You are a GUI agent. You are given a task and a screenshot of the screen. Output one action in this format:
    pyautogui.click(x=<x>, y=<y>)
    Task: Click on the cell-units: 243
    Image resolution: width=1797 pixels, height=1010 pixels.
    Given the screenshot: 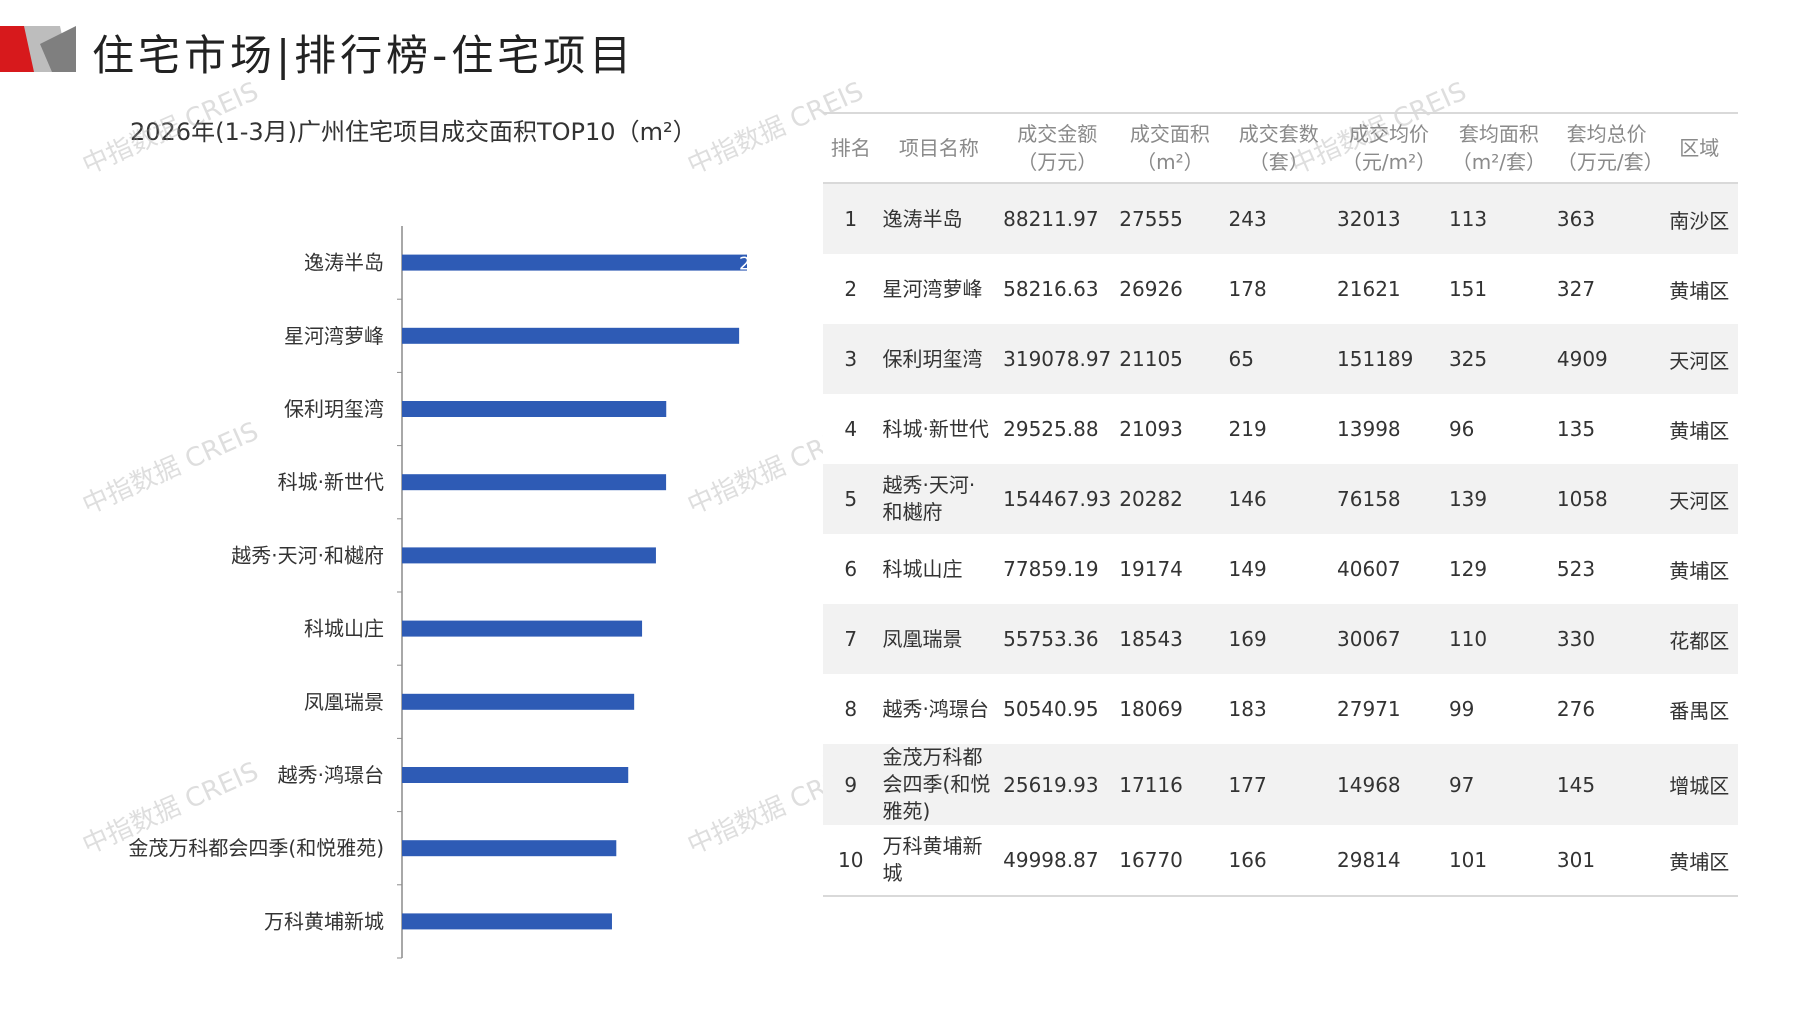 What is the action you would take?
    pyautogui.click(x=1279, y=218)
    